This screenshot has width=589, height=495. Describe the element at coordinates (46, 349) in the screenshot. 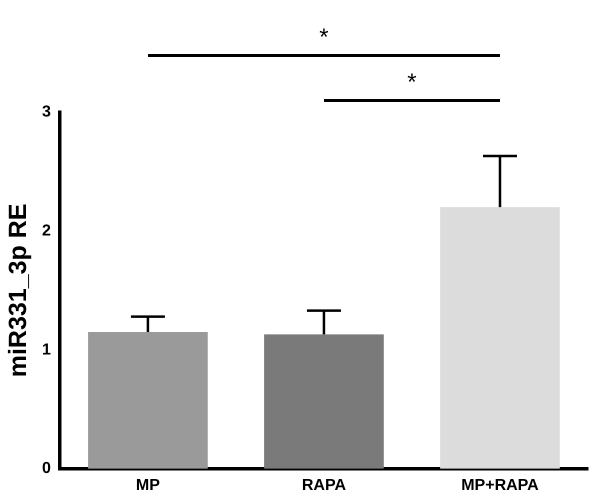

I see `y-tick-label: 1` at that location.